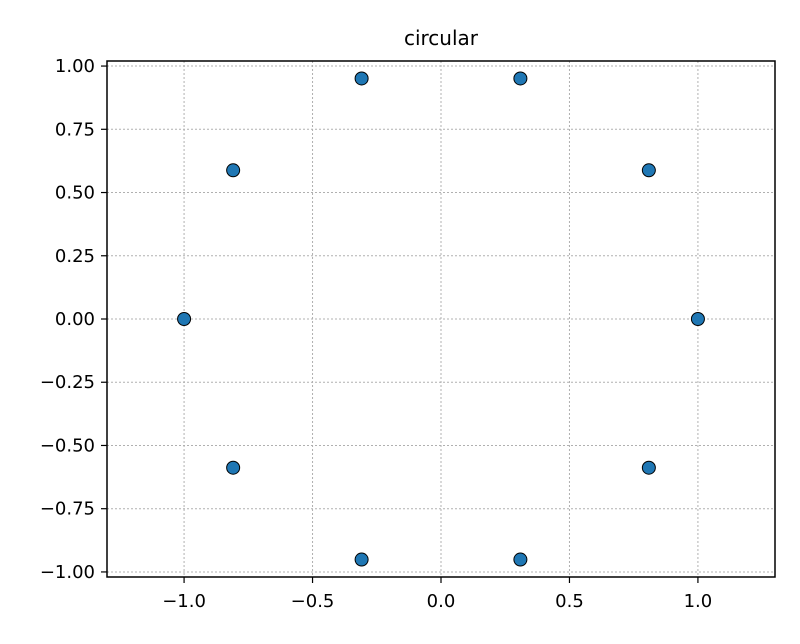 The width and height of the screenshot is (800, 644). What do you see at coordinates (698, 601) in the screenshot?
I see `x-tick-label: 1.0` at bounding box center [698, 601].